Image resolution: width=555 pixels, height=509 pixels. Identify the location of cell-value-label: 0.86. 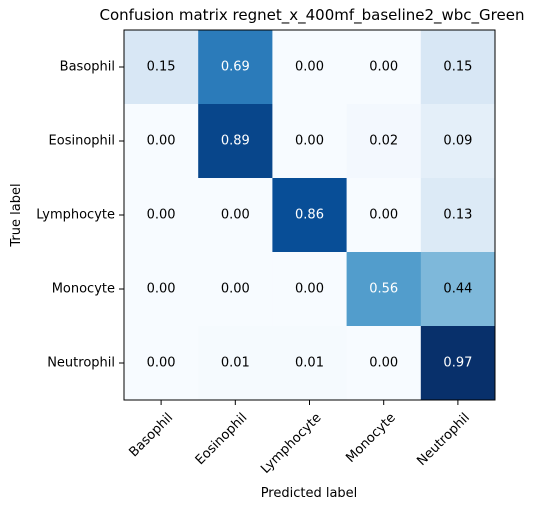
(309, 215).